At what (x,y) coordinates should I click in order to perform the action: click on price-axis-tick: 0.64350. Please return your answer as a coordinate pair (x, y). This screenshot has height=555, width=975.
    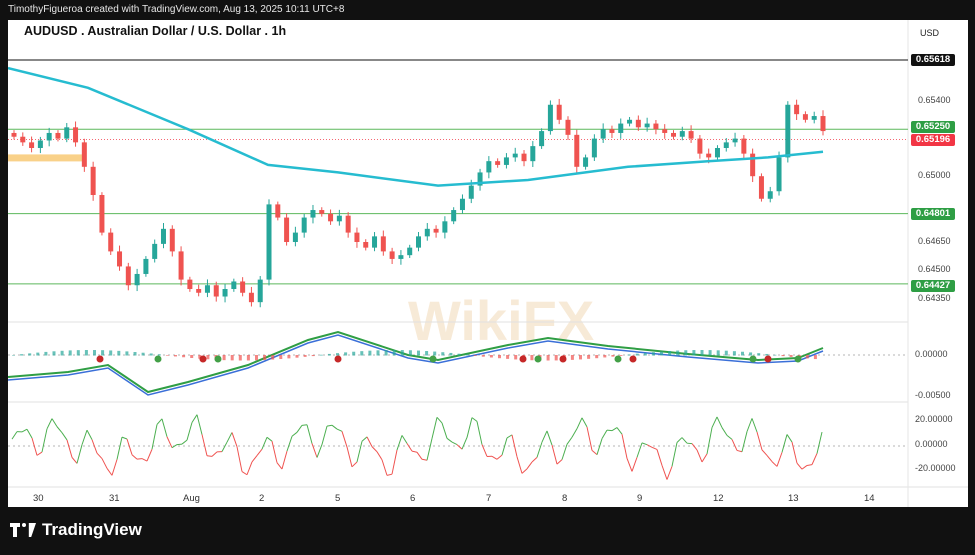
    Looking at the image, I should click on (934, 298).